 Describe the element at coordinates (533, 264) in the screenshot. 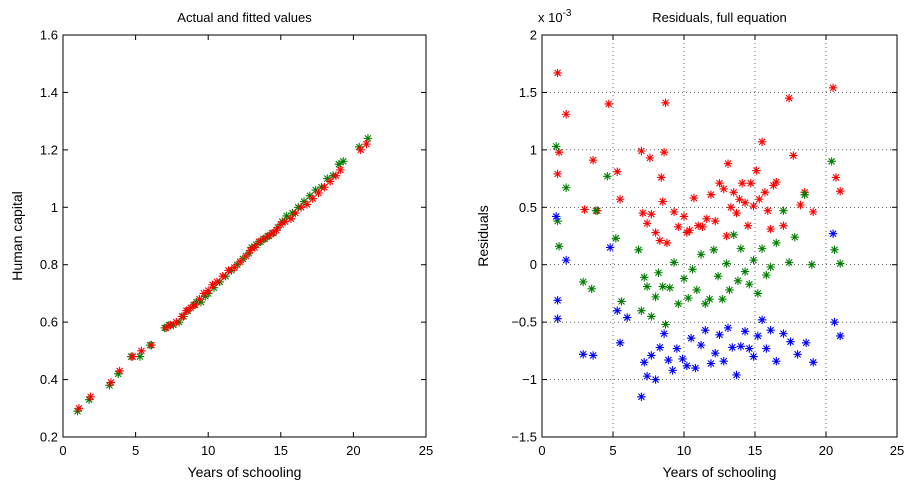

I see `right-y-tick-label: 0` at that location.